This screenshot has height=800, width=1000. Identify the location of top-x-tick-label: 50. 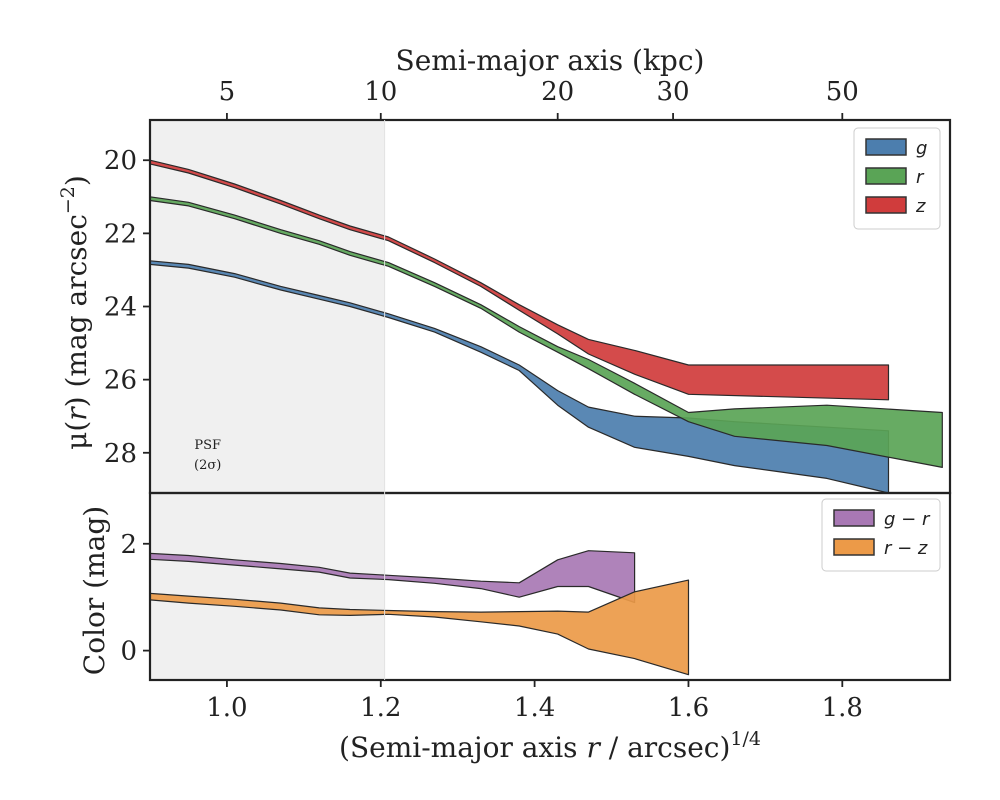
(842, 92).